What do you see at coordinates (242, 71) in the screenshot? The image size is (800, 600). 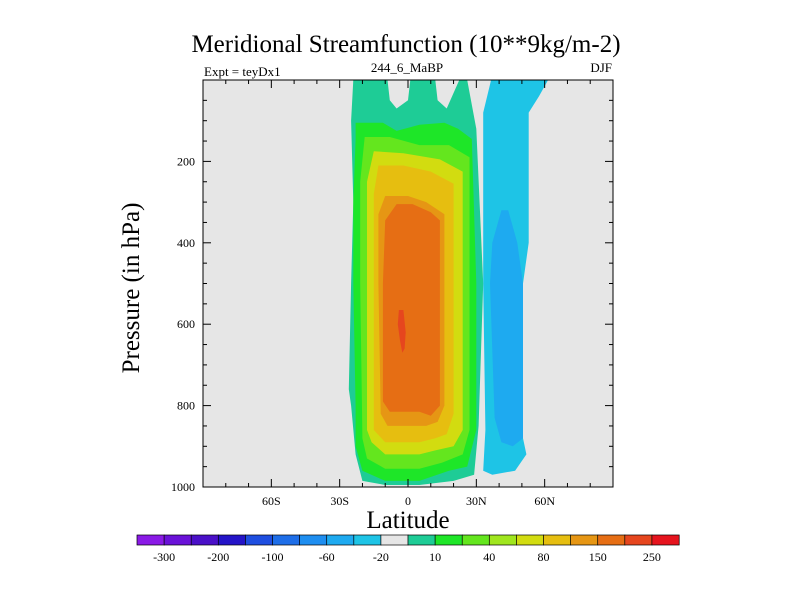 I see `experiment-label: Expt = teyDx1` at bounding box center [242, 71].